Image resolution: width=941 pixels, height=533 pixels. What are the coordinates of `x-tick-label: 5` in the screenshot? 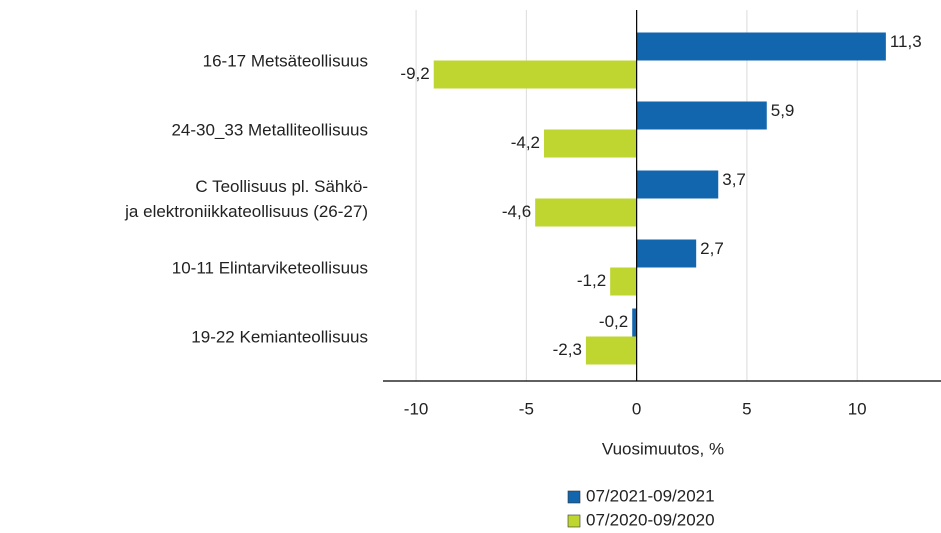 It's located at (746, 408).